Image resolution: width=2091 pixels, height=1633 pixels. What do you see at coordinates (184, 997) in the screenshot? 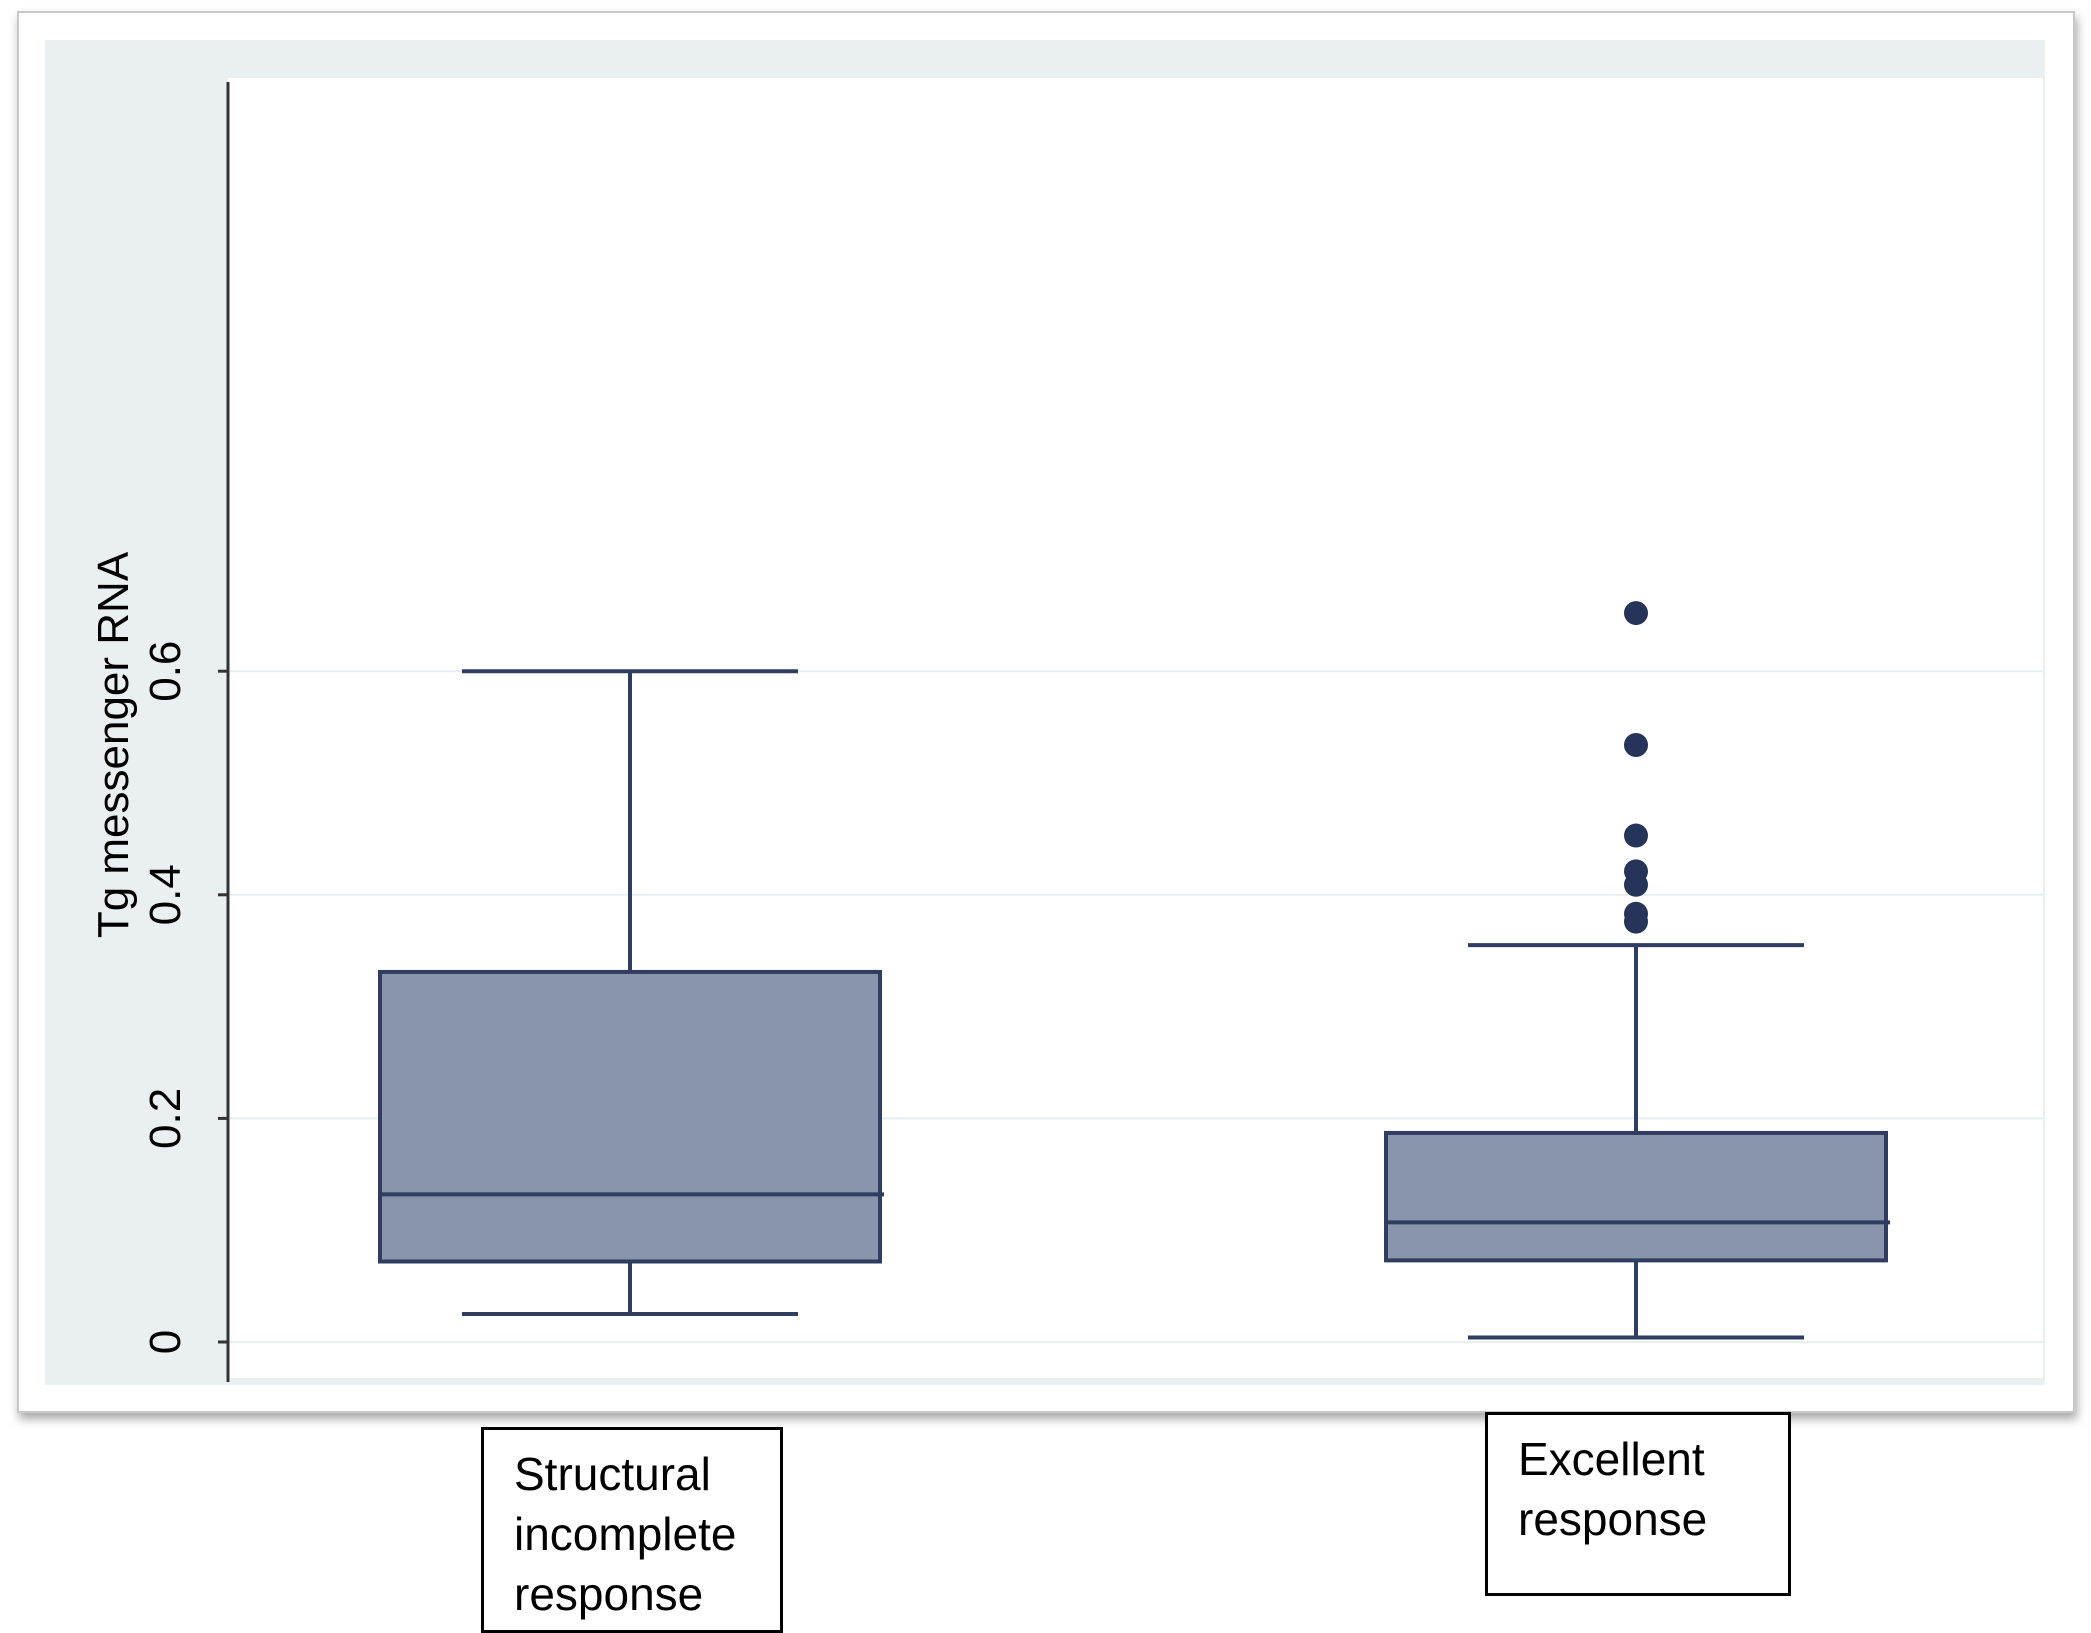
I see `y-axis-ticks: 0 0.2 0.4 0.6` at bounding box center [184, 997].